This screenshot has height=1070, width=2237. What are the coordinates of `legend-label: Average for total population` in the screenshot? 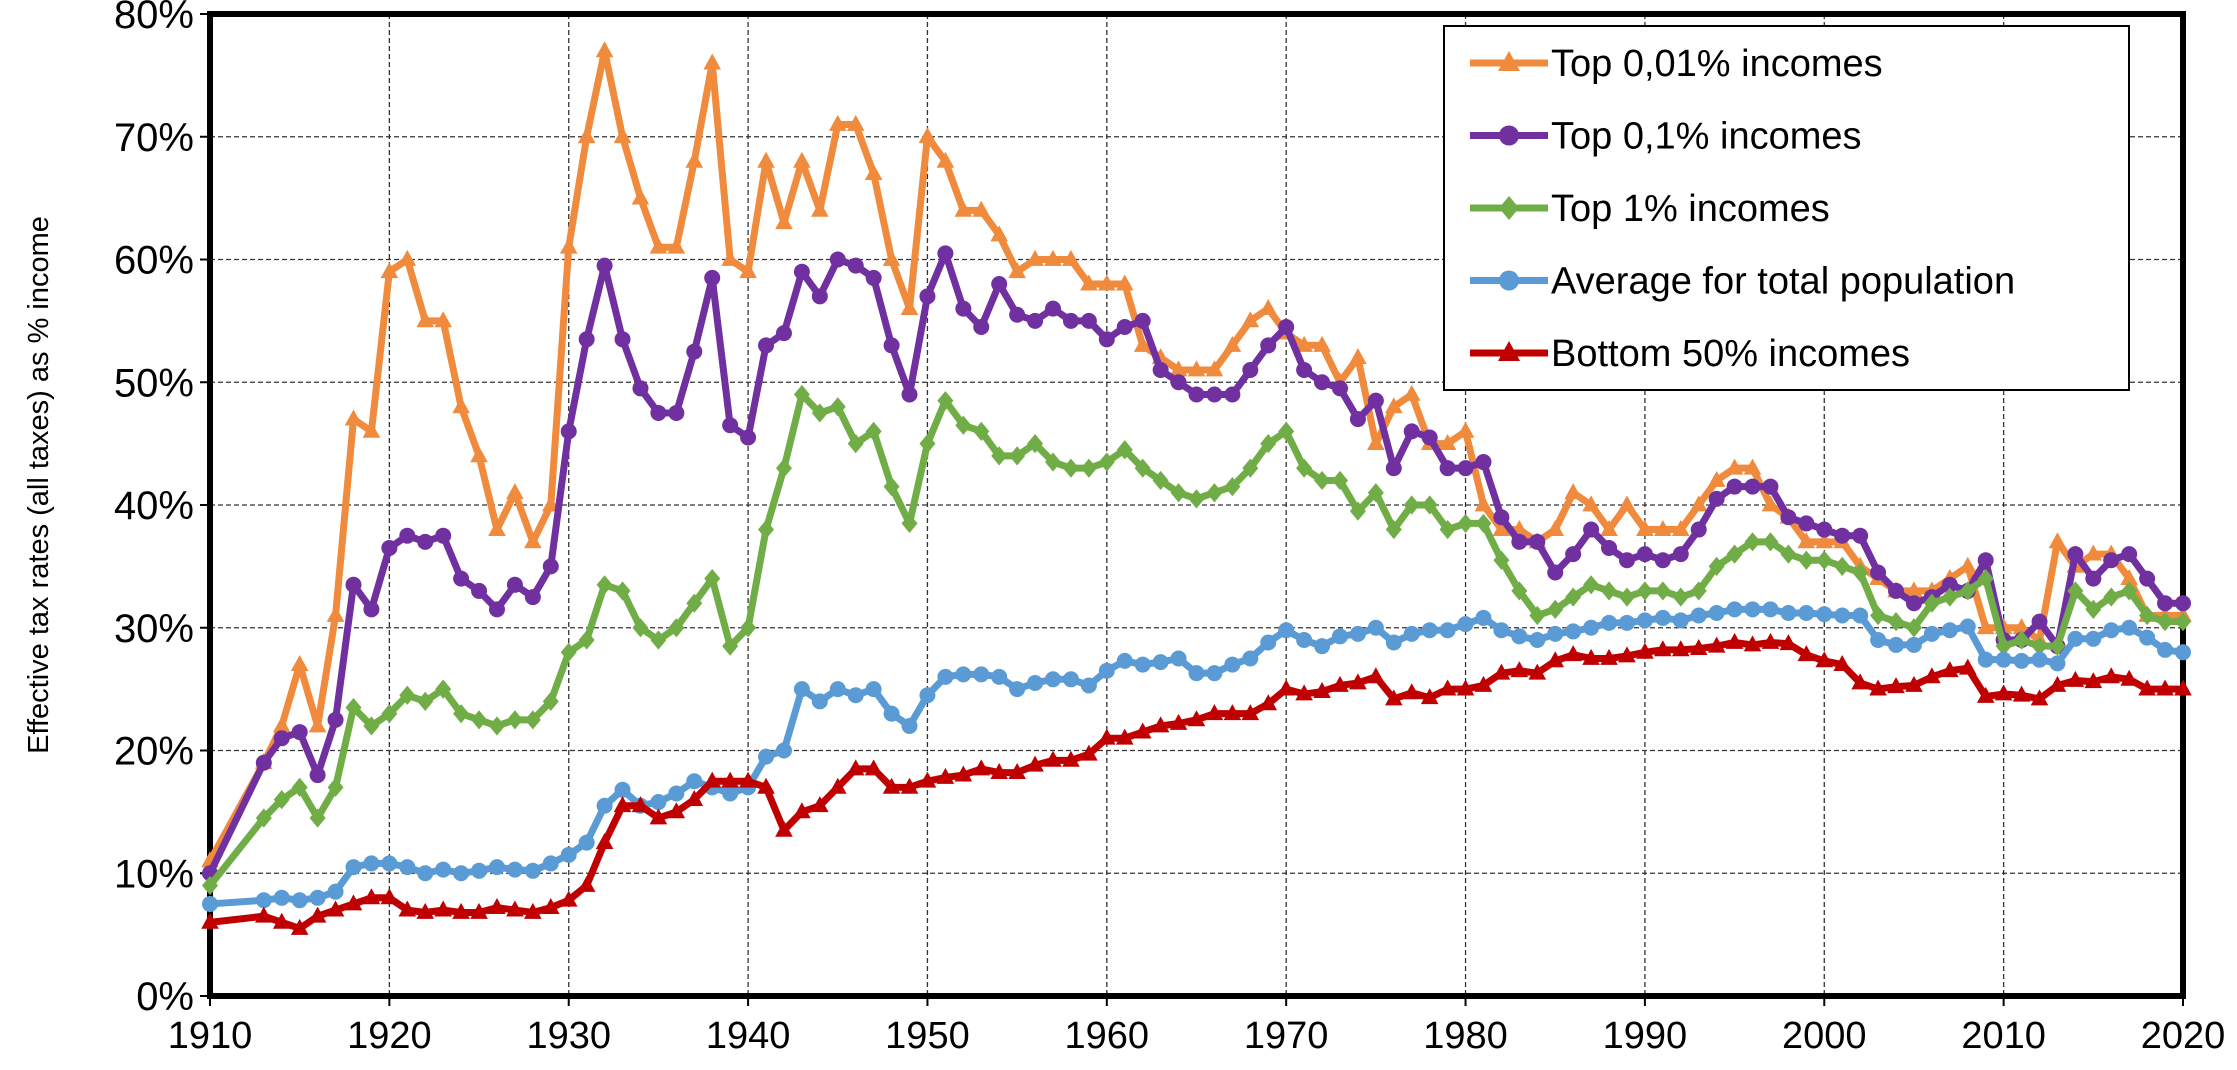 It's located at (1783, 282).